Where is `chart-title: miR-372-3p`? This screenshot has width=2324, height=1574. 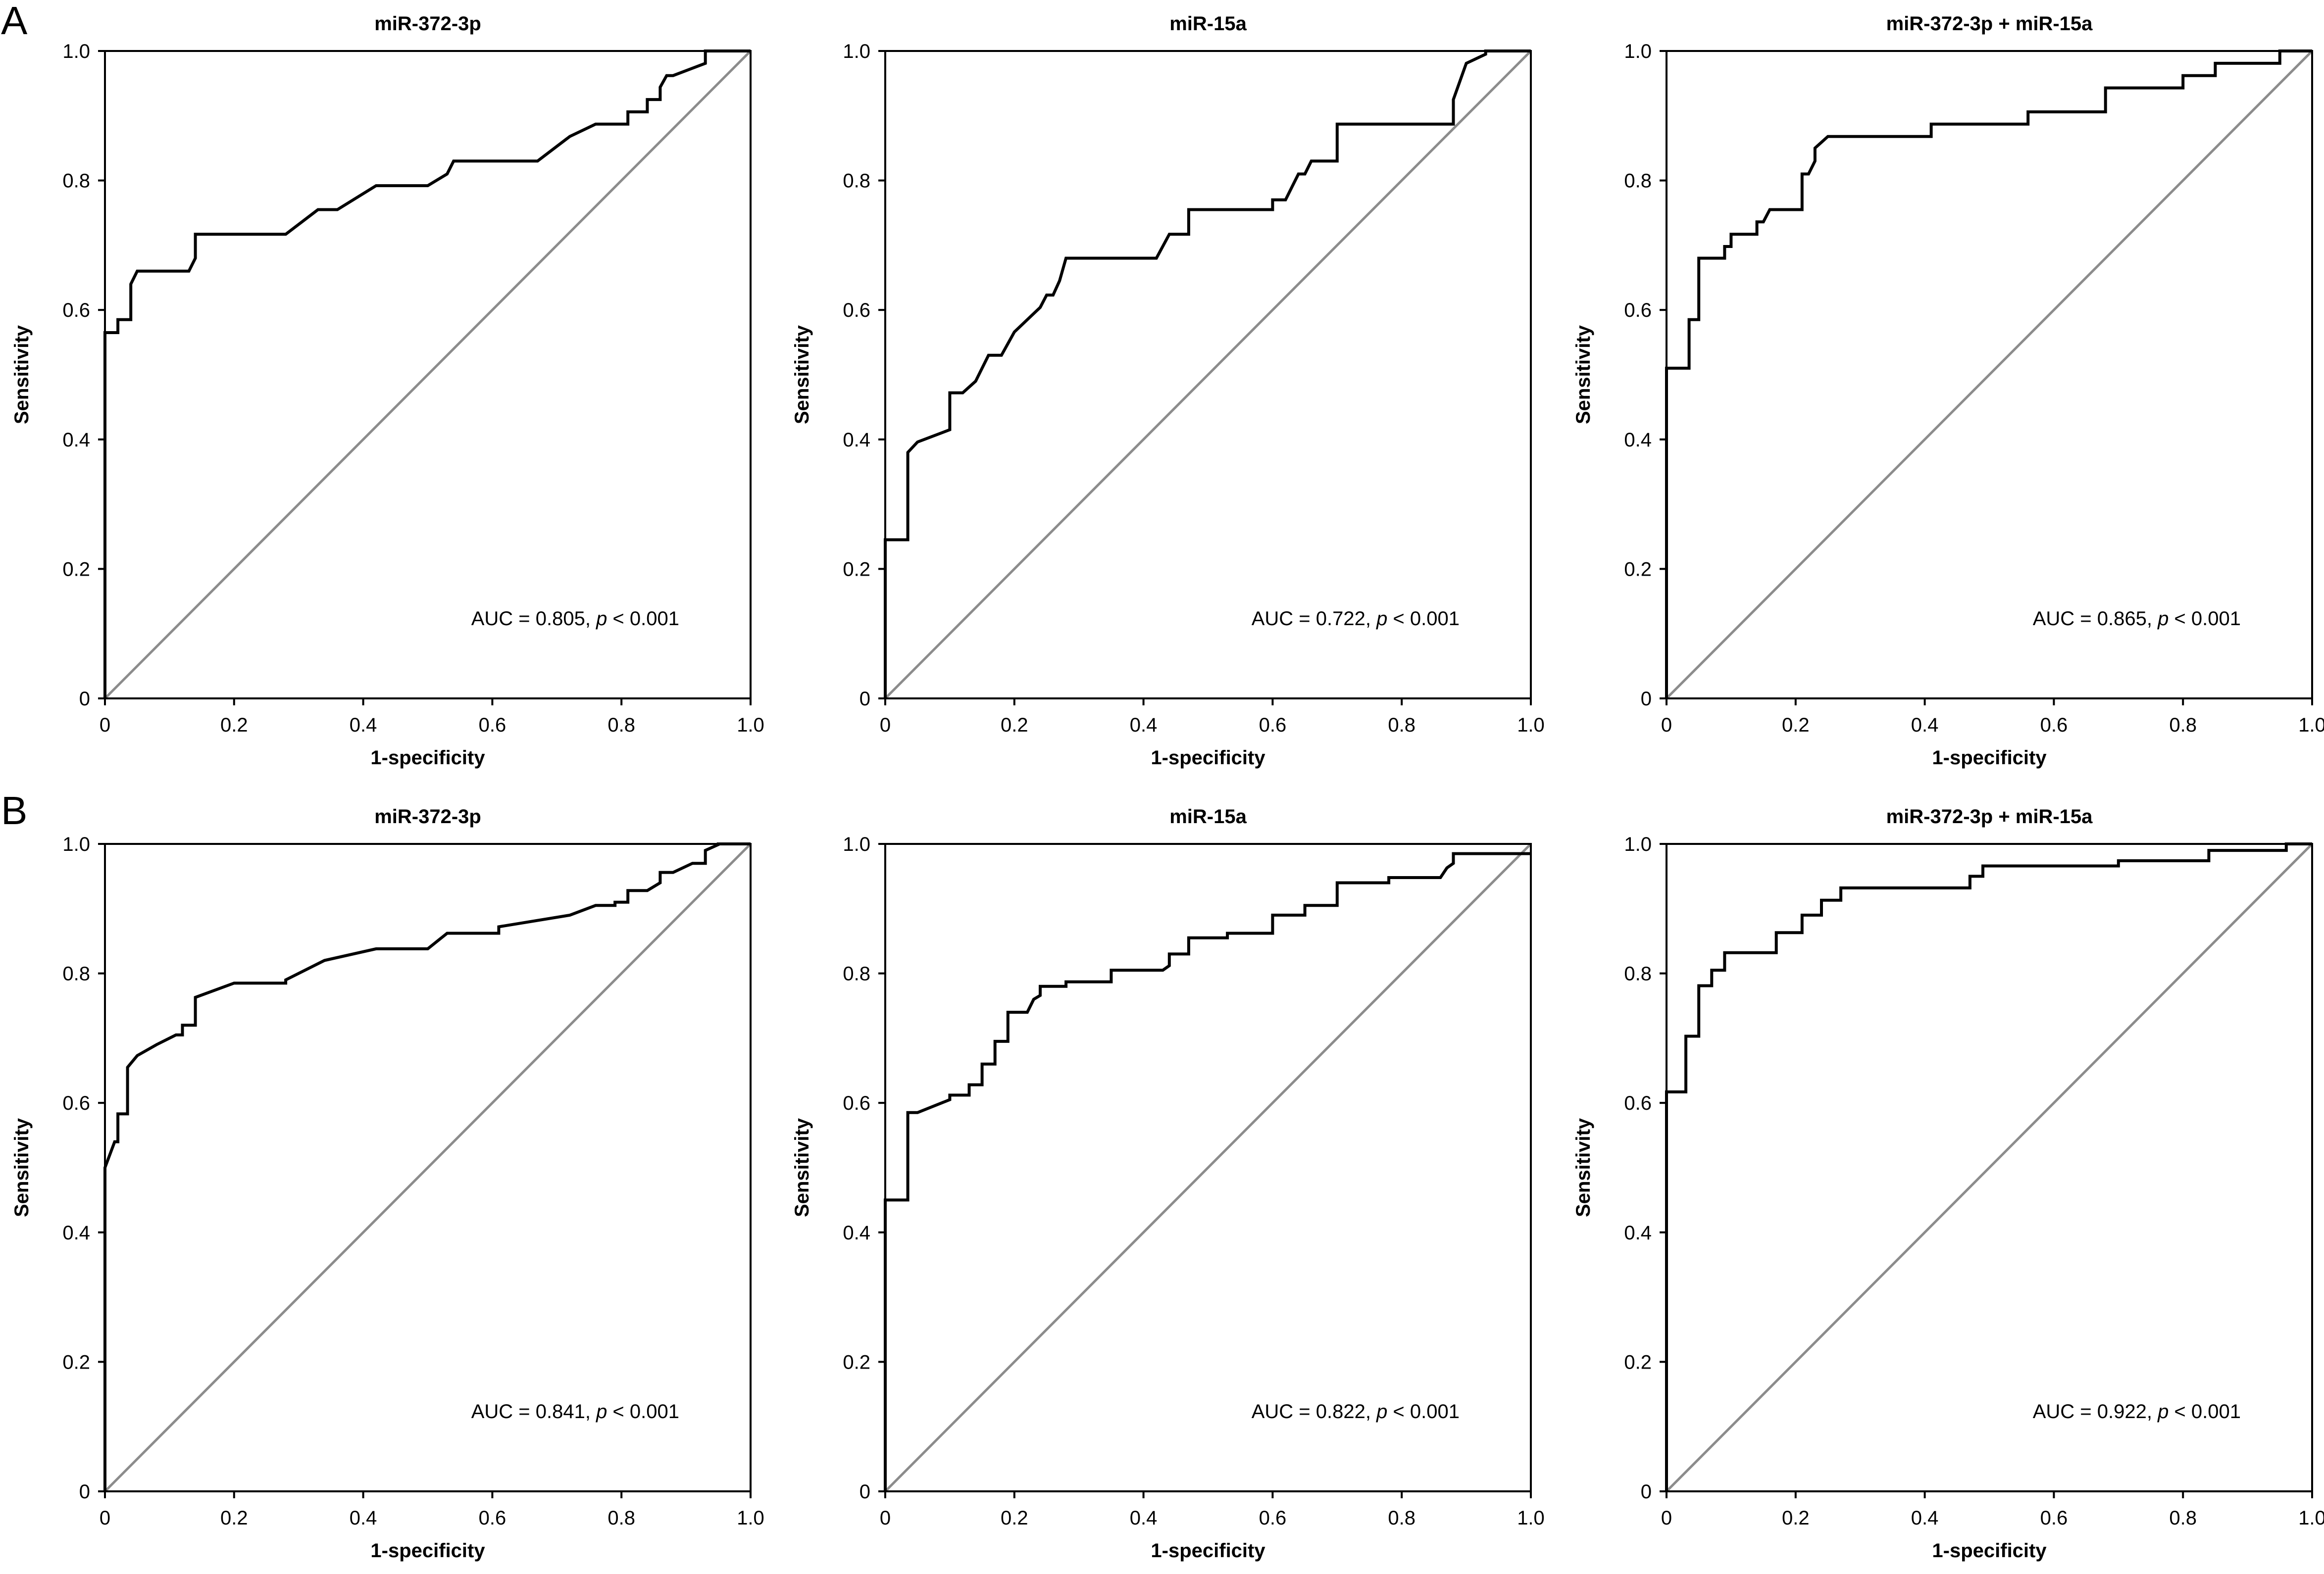 chart-title: miR-372-3p is located at coordinates (427, 817).